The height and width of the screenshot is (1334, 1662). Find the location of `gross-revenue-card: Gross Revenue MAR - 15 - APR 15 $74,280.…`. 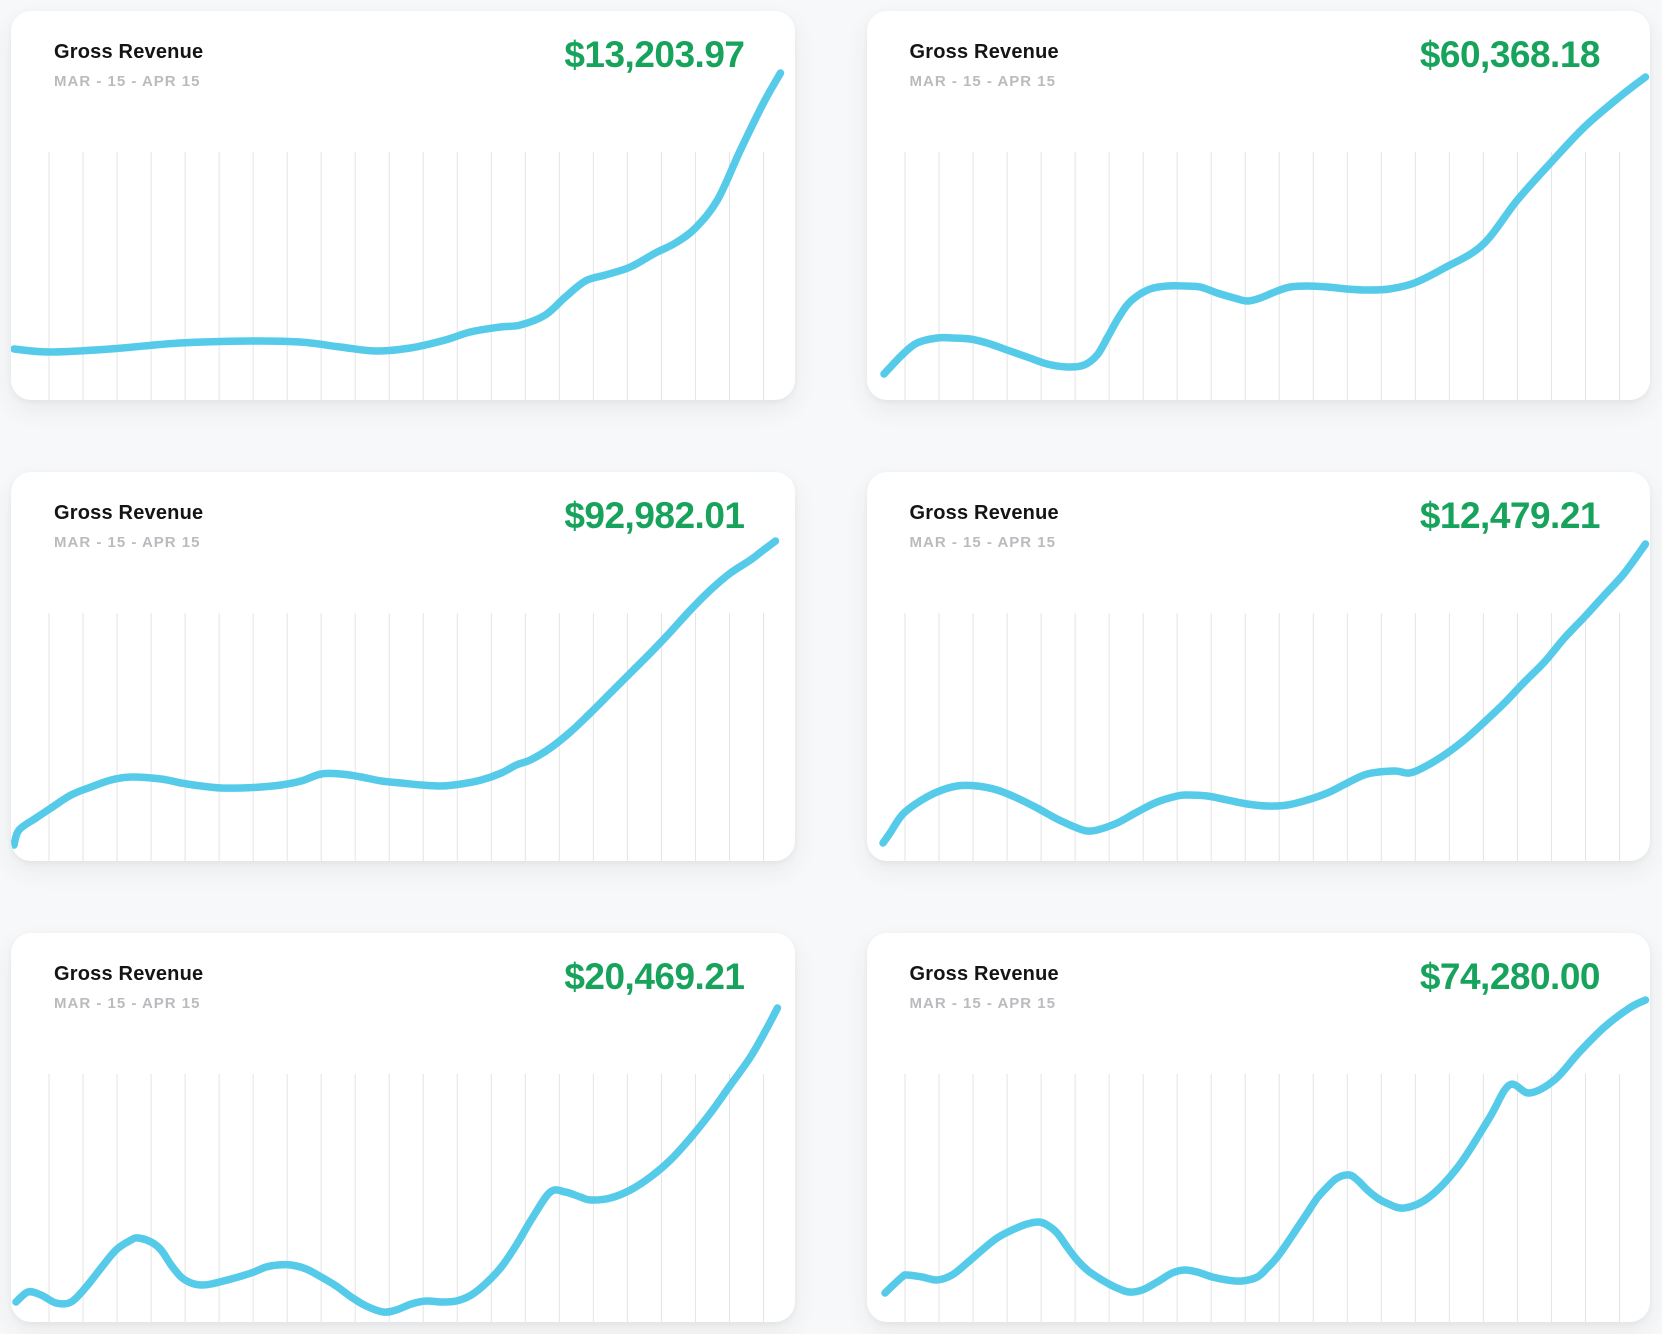

gross-revenue-card: Gross Revenue MAR - 15 - APR 15 $74,280.… is located at coordinates (1258, 1127).